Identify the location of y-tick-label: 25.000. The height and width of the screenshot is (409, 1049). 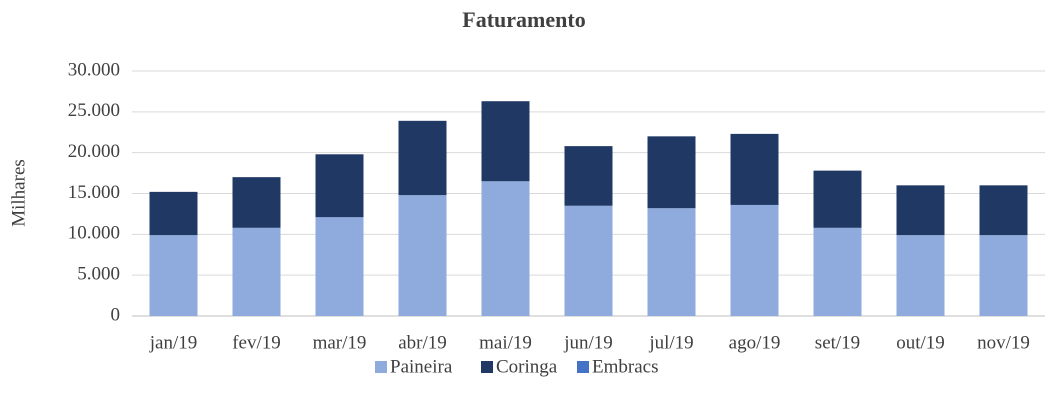
(94, 110).